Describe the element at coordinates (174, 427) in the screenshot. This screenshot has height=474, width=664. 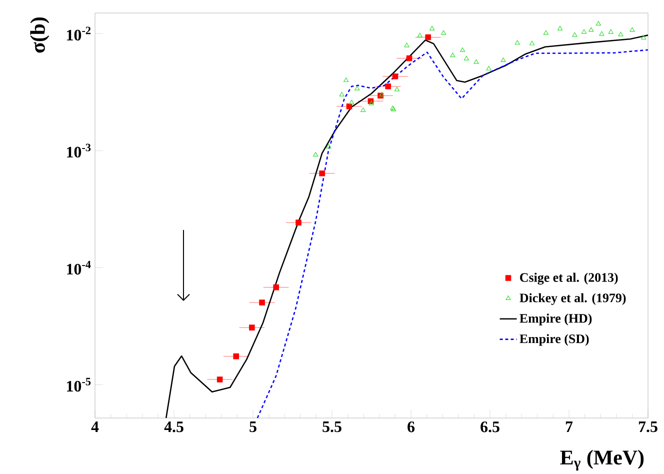
I see `x-tick-label: 4.5` at that location.